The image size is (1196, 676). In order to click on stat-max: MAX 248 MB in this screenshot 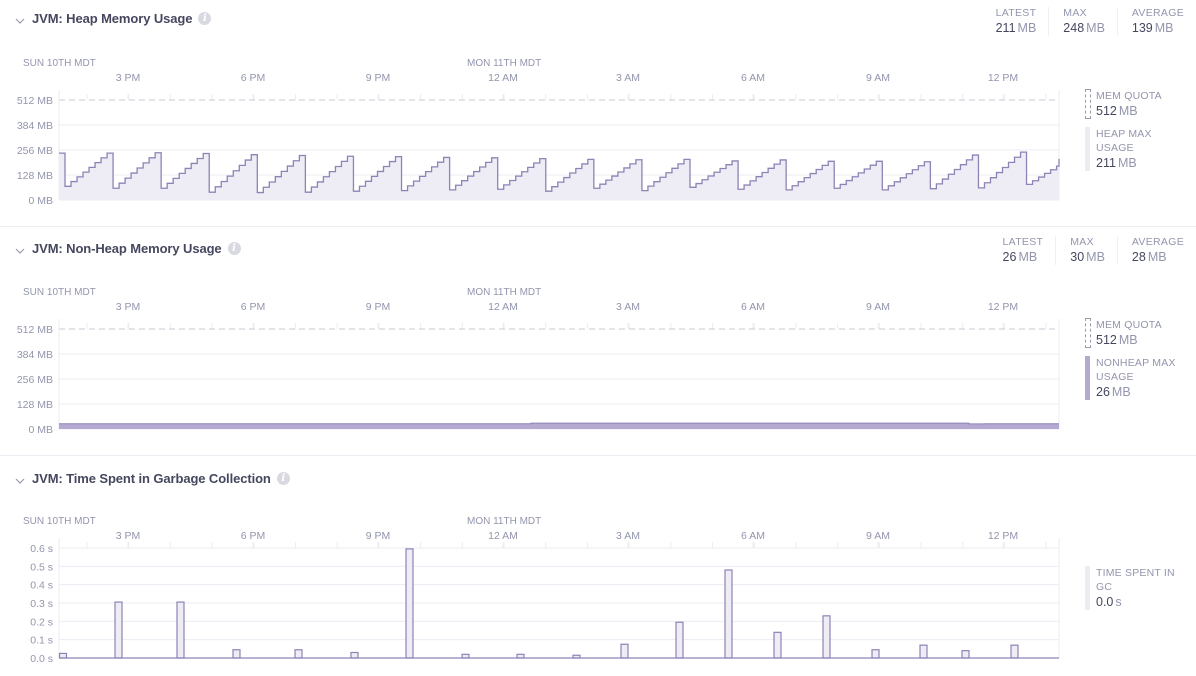, I will do `click(1082, 21)`.